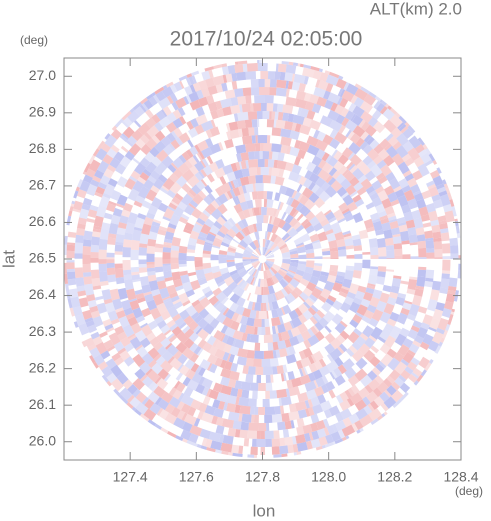  I want to click on chart-title: 2017/10/24 02:05:00, so click(266, 39).